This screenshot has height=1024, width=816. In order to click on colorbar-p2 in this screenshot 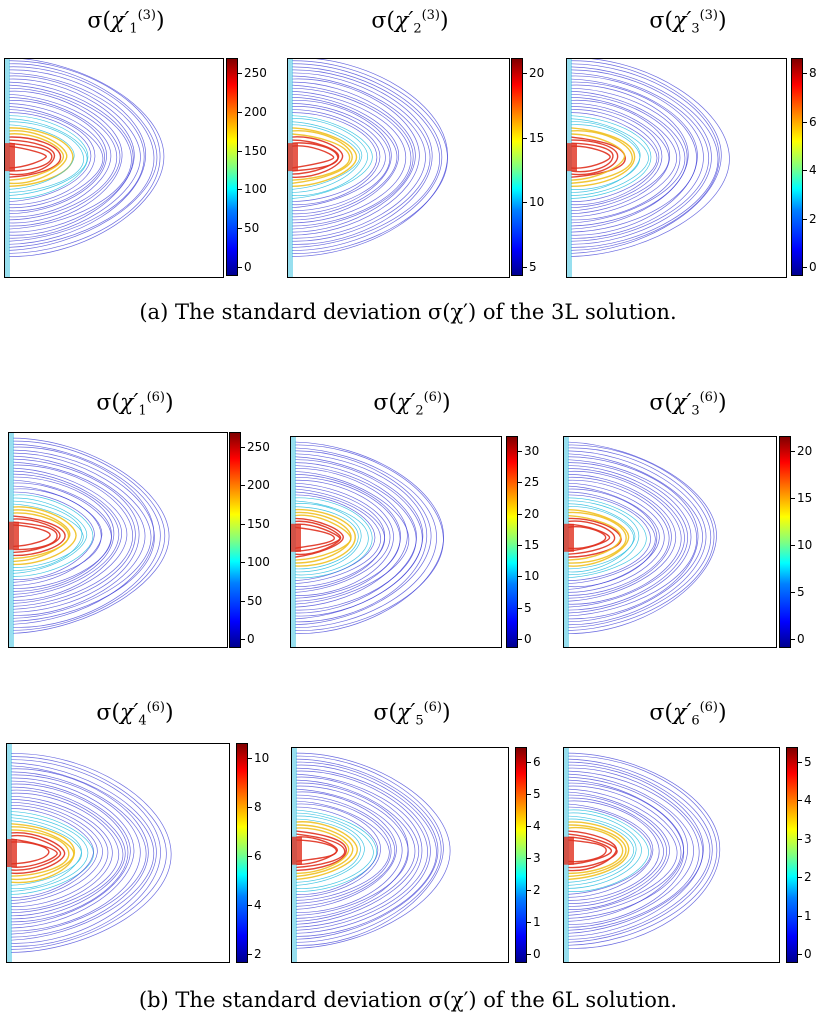, I will do `click(517, 167)`.